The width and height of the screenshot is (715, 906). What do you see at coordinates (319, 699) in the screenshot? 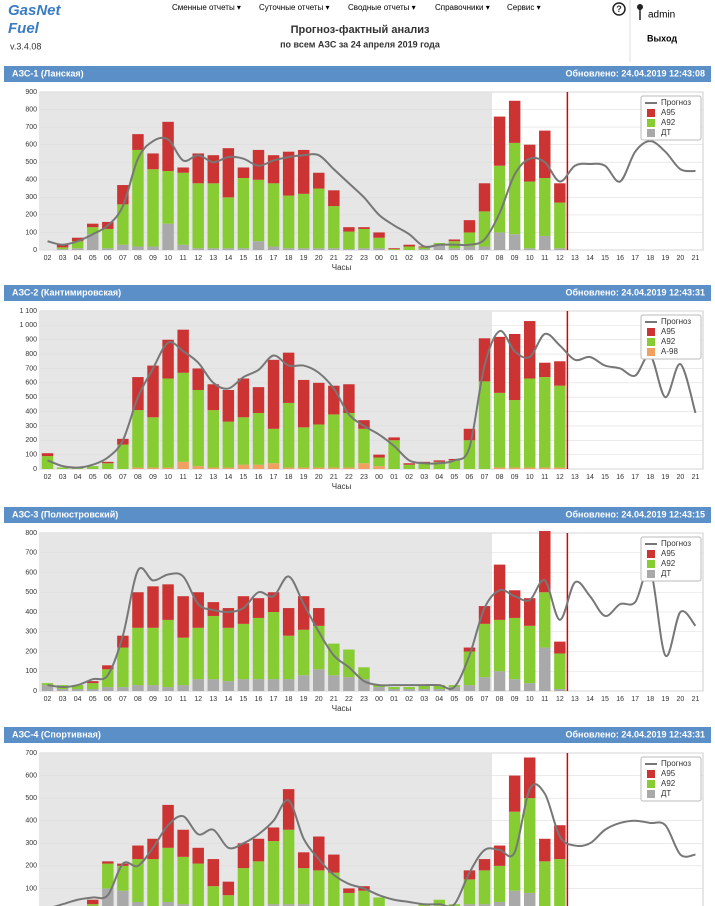
I see `x-tick-label: 20` at bounding box center [319, 699].